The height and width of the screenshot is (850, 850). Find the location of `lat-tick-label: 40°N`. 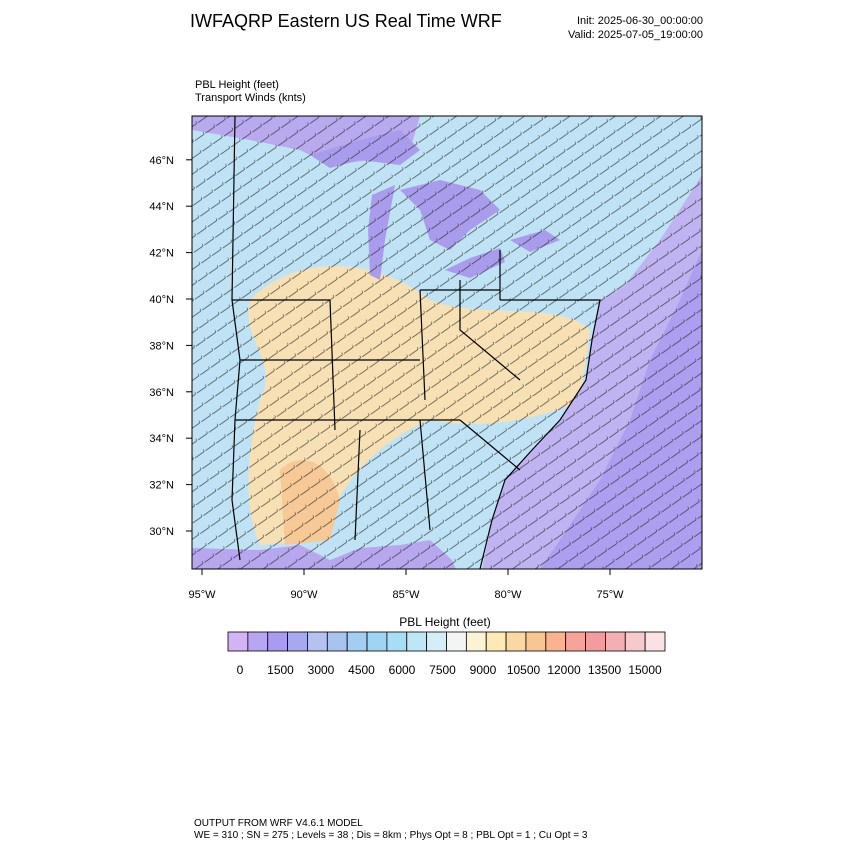

lat-tick-label: 40°N is located at coordinates (161, 300).